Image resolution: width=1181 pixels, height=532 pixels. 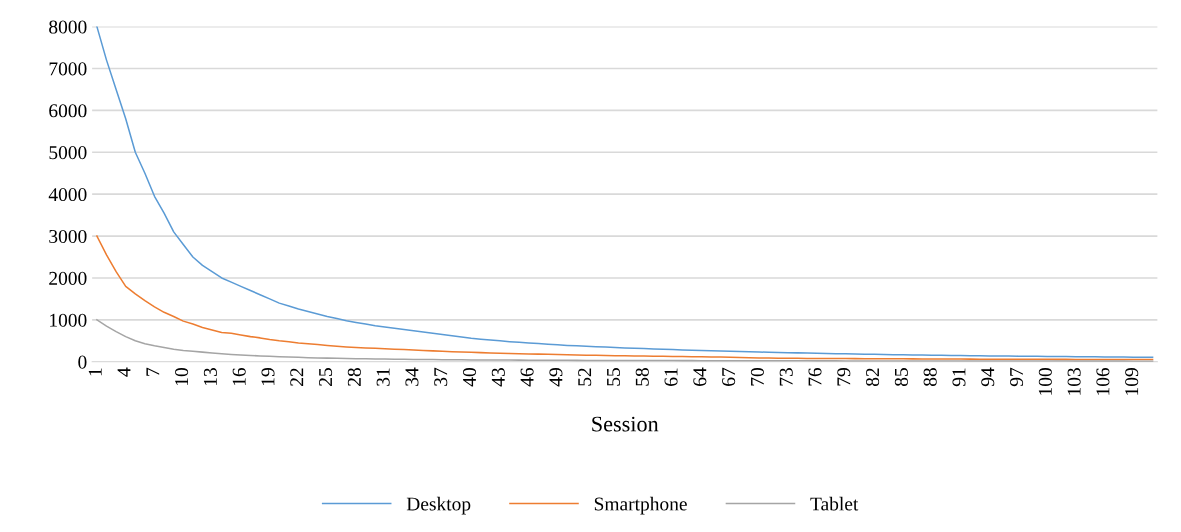 What do you see at coordinates (1132, 381) in the screenshot?
I see `x-tick-label: 109` at bounding box center [1132, 381].